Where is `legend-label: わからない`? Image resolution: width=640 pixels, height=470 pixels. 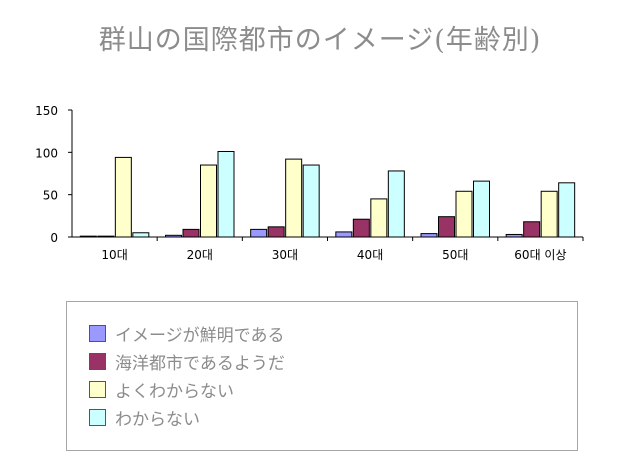 legend-label: わからない is located at coordinates (157, 419).